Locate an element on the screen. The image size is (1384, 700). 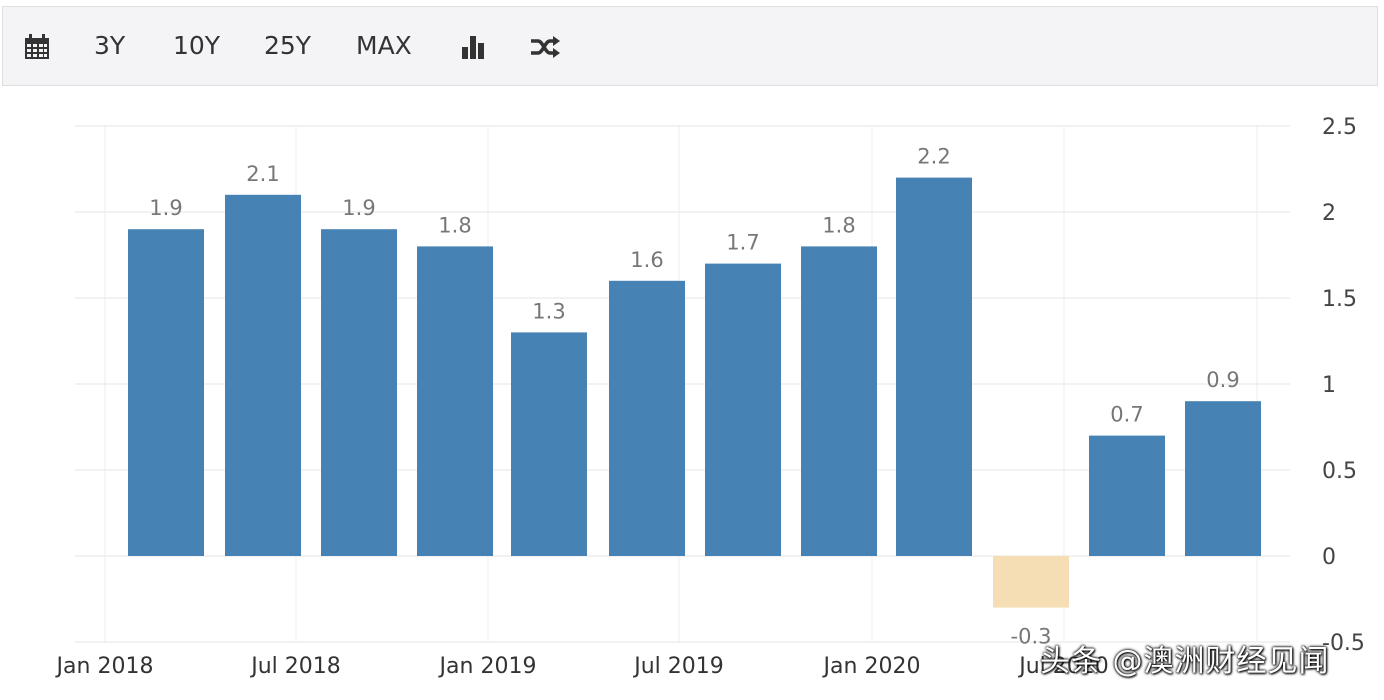
bar-chart-icon is located at coordinates (475, 48).